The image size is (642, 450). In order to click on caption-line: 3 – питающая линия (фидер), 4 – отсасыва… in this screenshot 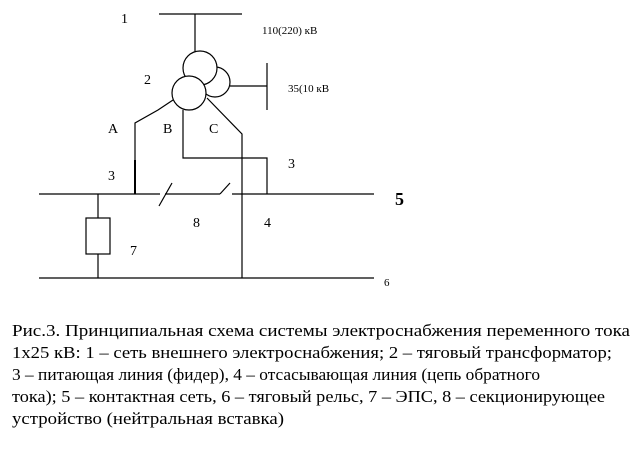, I will do `click(276, 374)`.